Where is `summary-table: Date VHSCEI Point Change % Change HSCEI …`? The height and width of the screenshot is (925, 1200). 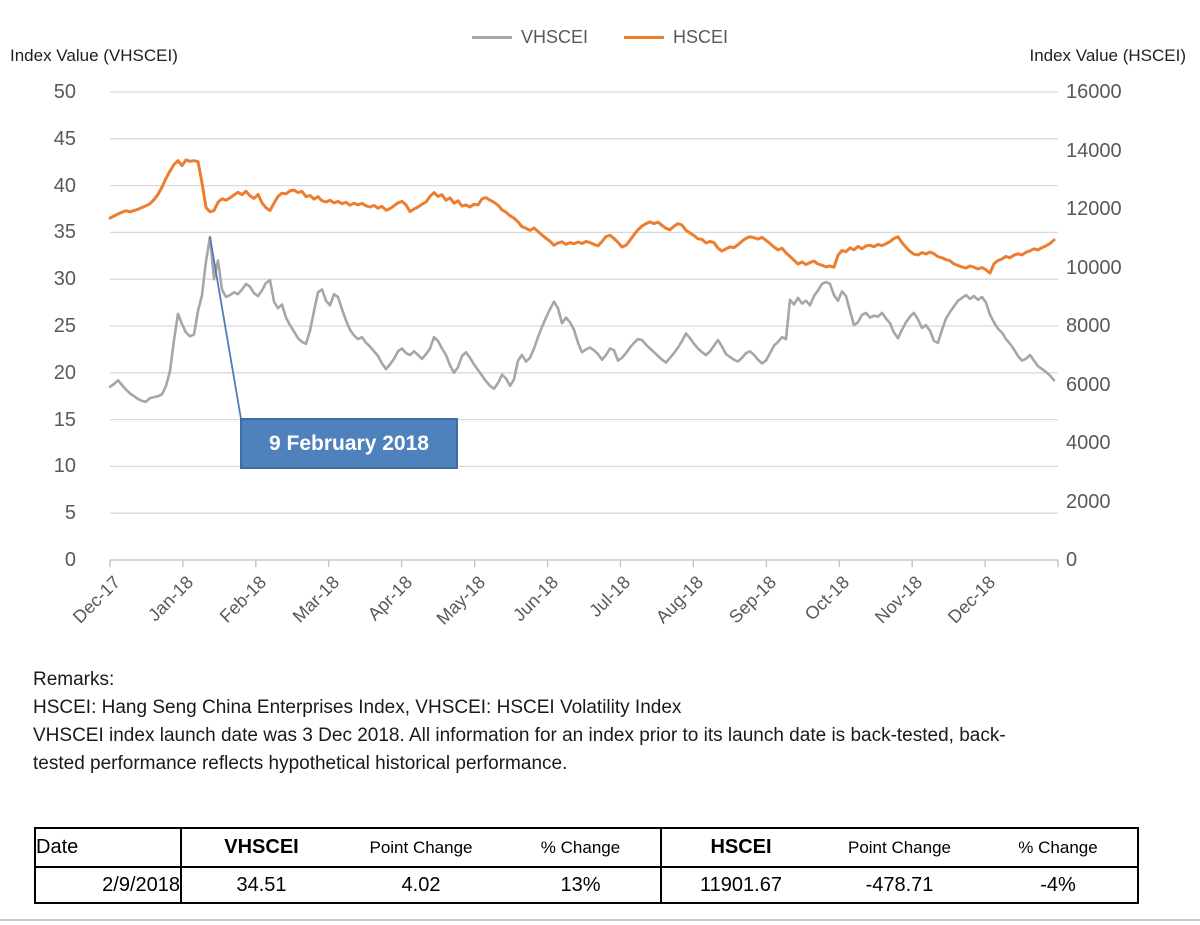
summary-table: Date VHSCEI Point Change % Change HSCEI … is located at coordinates (586, 865).